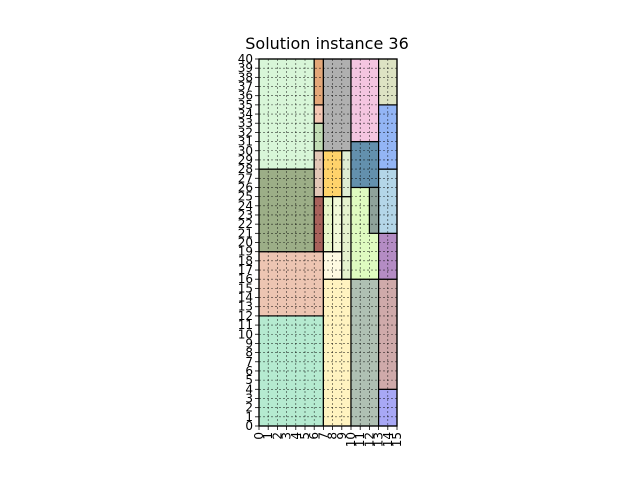 This screenshot has height=480, width=640. I want to click on y-tick-label: 40, so click(245, 59).